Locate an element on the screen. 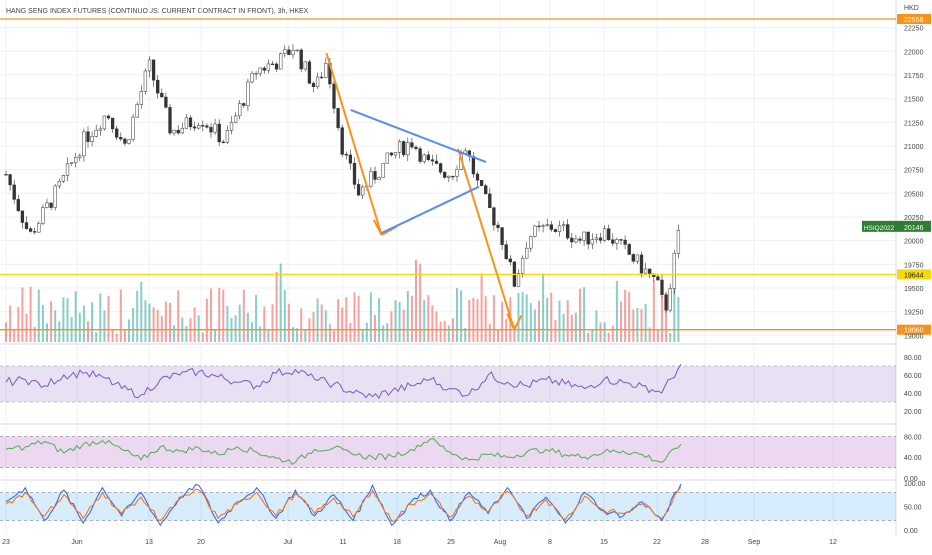 The image size is (932, 555). time-tick-label: 23 is located at coordinates (6, 542).